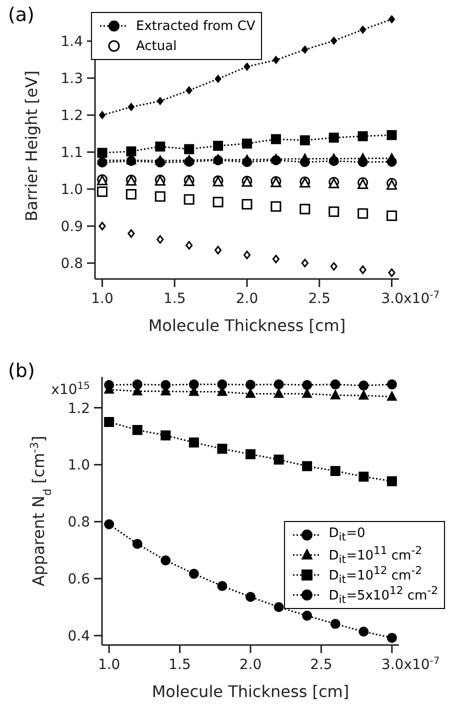 The width and height of the screenshot is (453, 712). What do you see at coordinates (72, 42) in the screenshot?
I see `y-tick-label: 1.4` at bounding box center [72, 42].